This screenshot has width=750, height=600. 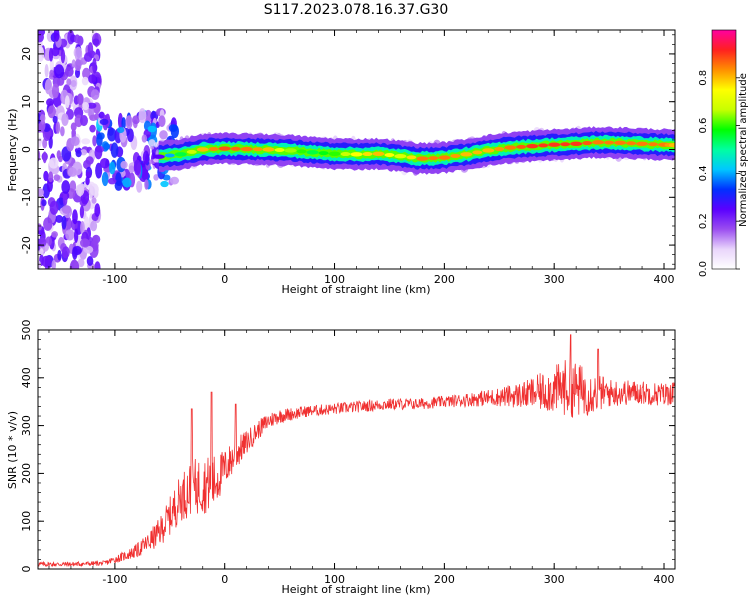 What do you see at coordinates (156, 145) in the screenshot?
I see `halo-cell` at bounding box center [156, 145].